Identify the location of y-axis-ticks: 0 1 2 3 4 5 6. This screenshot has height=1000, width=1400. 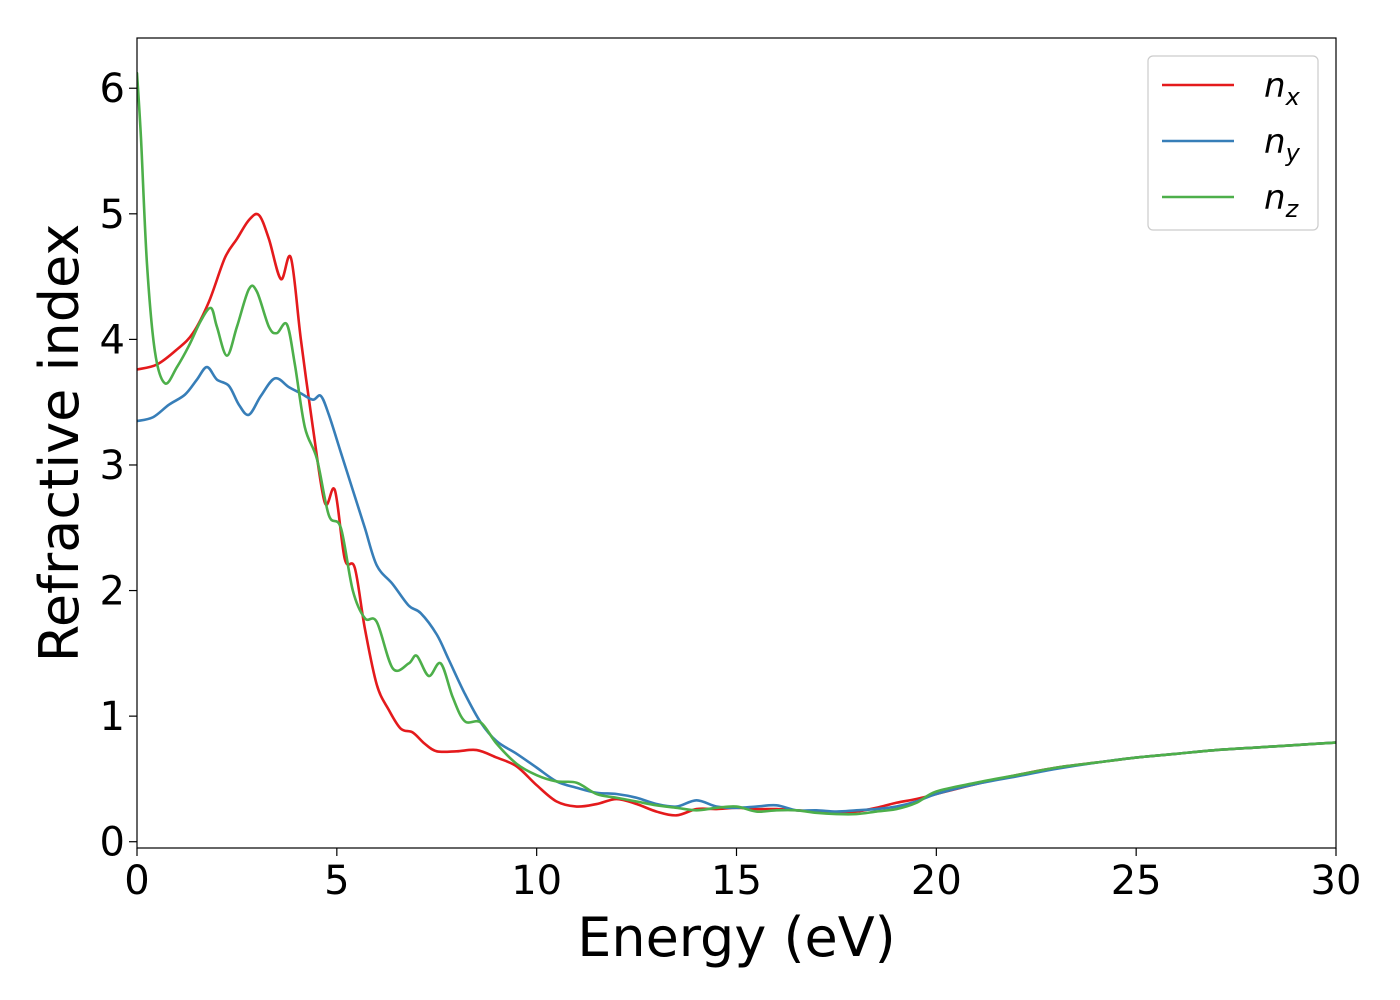
(118, 466).